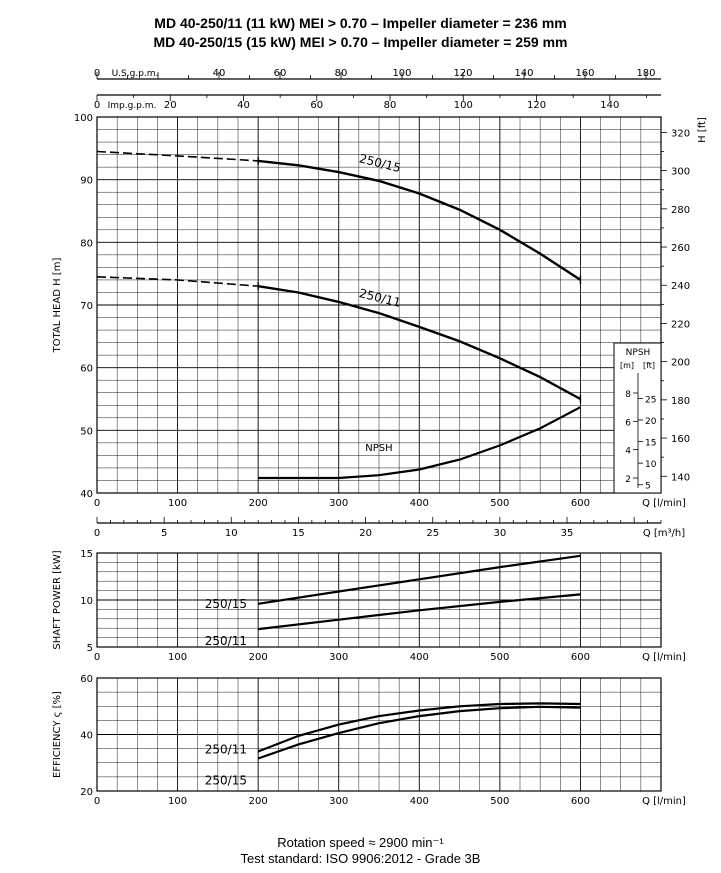 The image size is (721, 873). What do you see at coordinates (419, 503) in the screenshot?
I see `head-x-tick-label: 400` at bounding box center [419, 503].